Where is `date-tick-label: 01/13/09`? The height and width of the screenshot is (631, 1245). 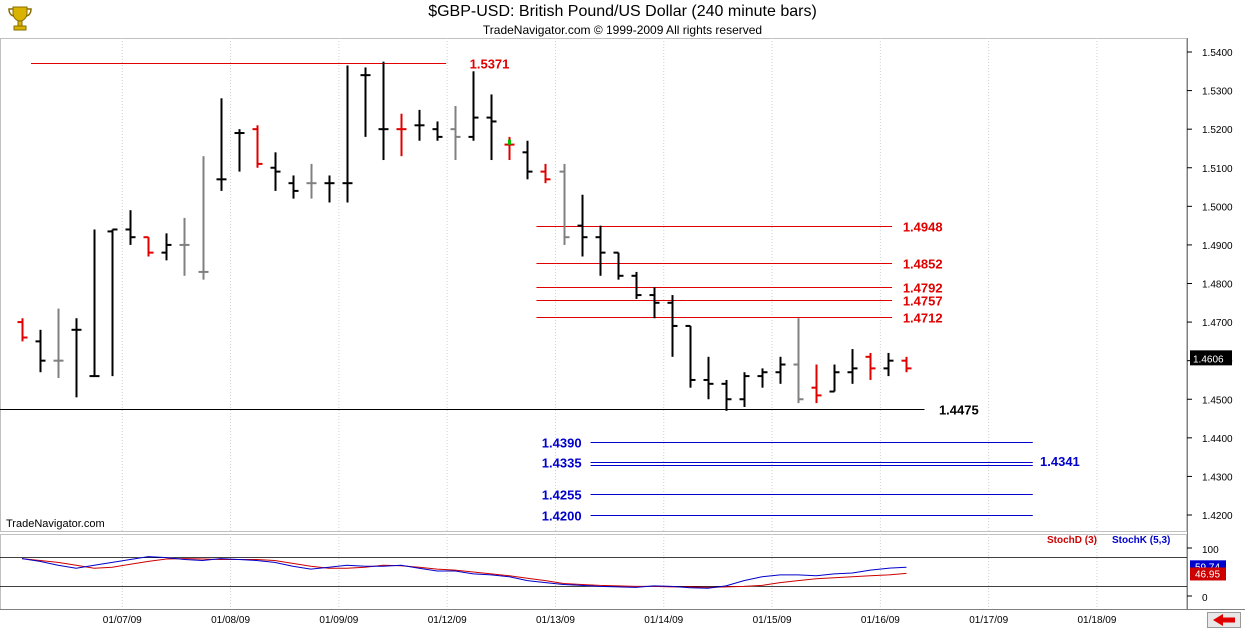
date-tick-label: 01/13/09 is located at coordinates (555, 620).